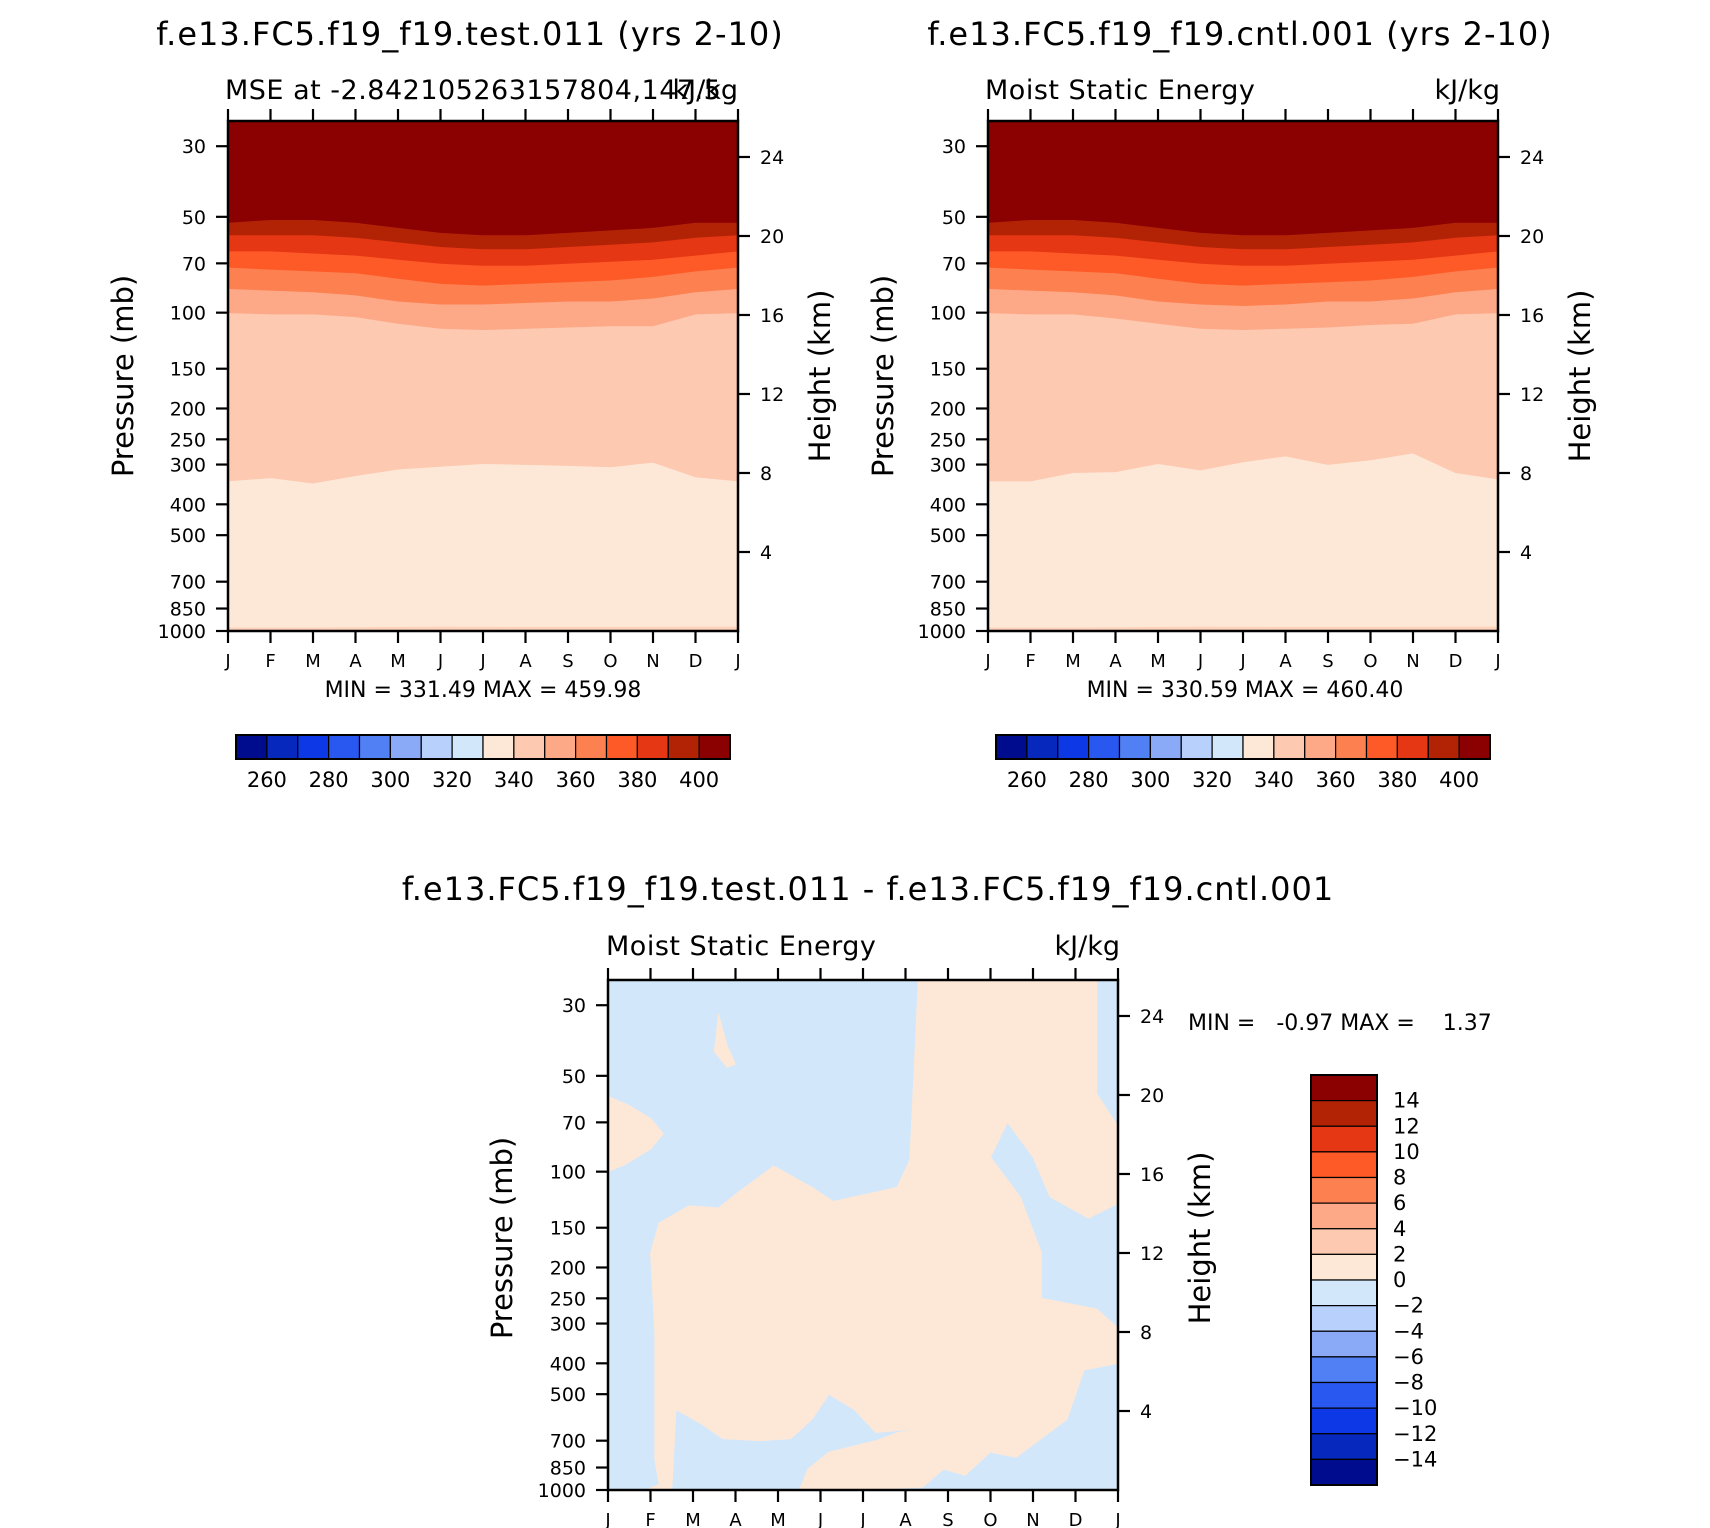 This screenshot has height=1528, width=1710. What do you see at coordinates (1027, 780) in the screenshot?
I see `colorbar-label: 260` at bounding box center [1027, 780].